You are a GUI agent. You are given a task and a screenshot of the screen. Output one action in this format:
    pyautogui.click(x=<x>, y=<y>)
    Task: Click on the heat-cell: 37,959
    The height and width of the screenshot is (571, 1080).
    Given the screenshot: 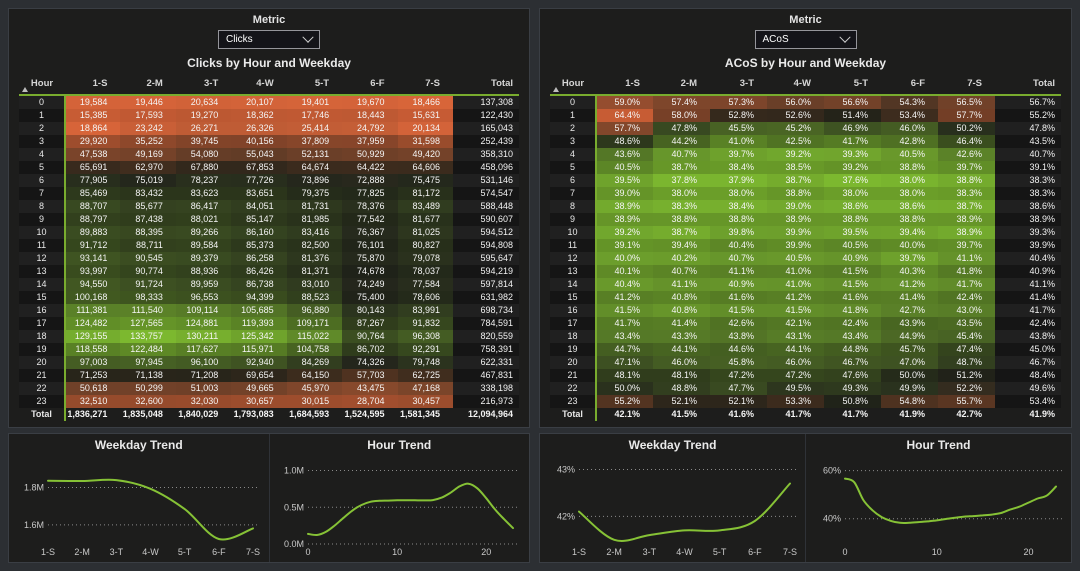 What is the action you would take?
    pyautogui.click(x=370, y=141)
    